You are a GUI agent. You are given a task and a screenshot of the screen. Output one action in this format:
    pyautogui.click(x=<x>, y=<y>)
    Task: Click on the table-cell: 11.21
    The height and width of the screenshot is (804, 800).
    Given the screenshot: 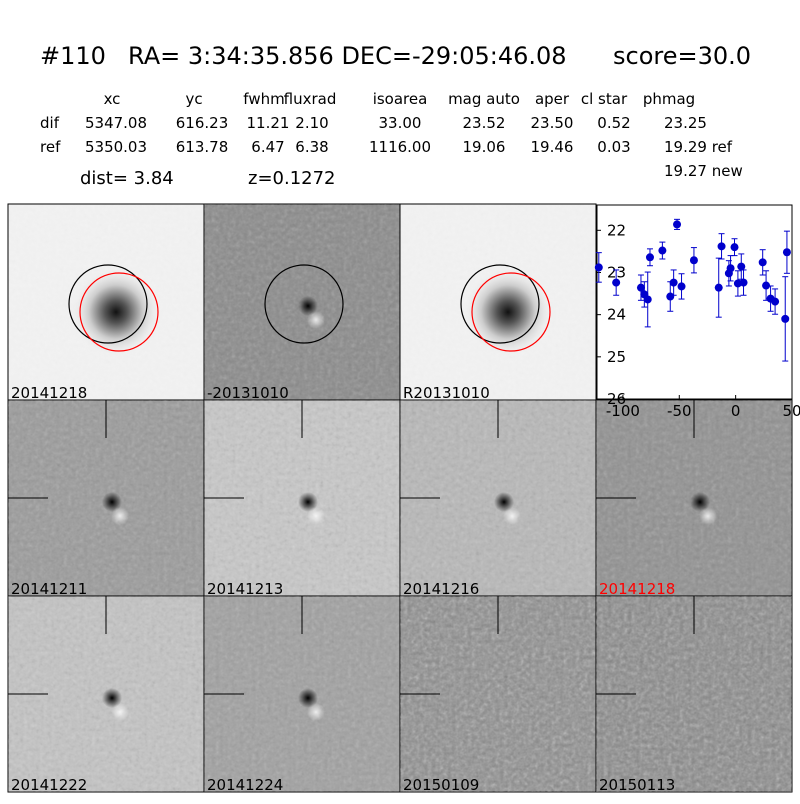 What is the action you would take?
    pyautogui.click(x=268, y=123)
    